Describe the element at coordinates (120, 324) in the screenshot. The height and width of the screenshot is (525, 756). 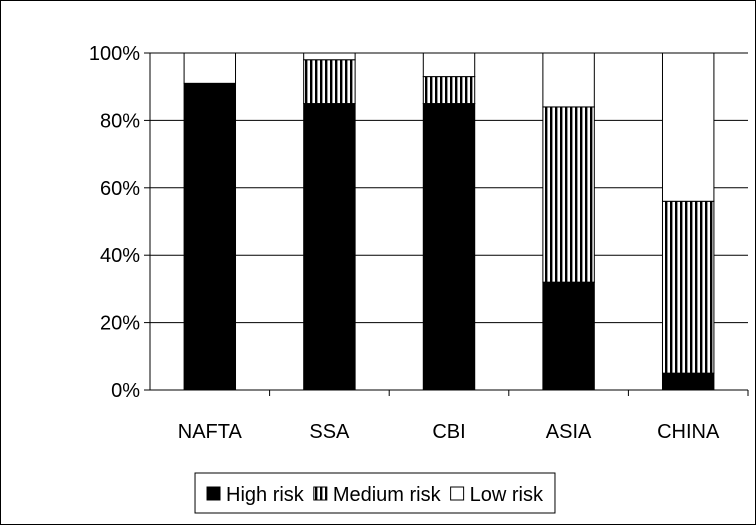
I see `y-tick-label: 20%` at that location.